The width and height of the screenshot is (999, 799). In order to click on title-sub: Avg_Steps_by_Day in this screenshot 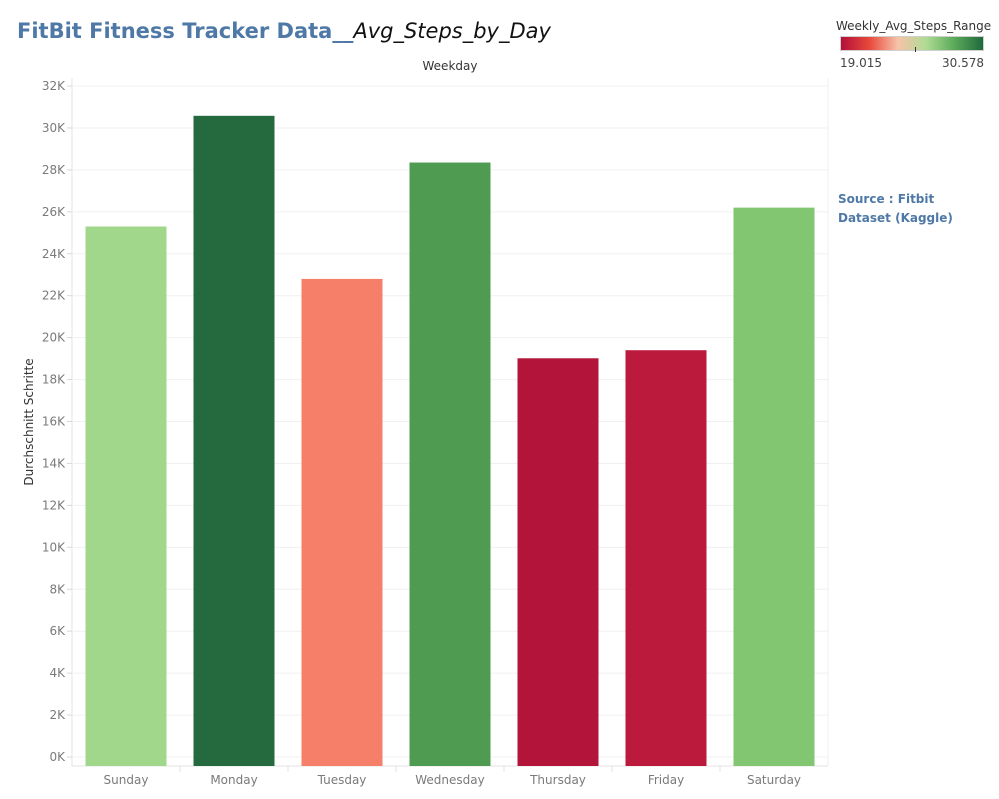, I will do `click(452, 31)`.